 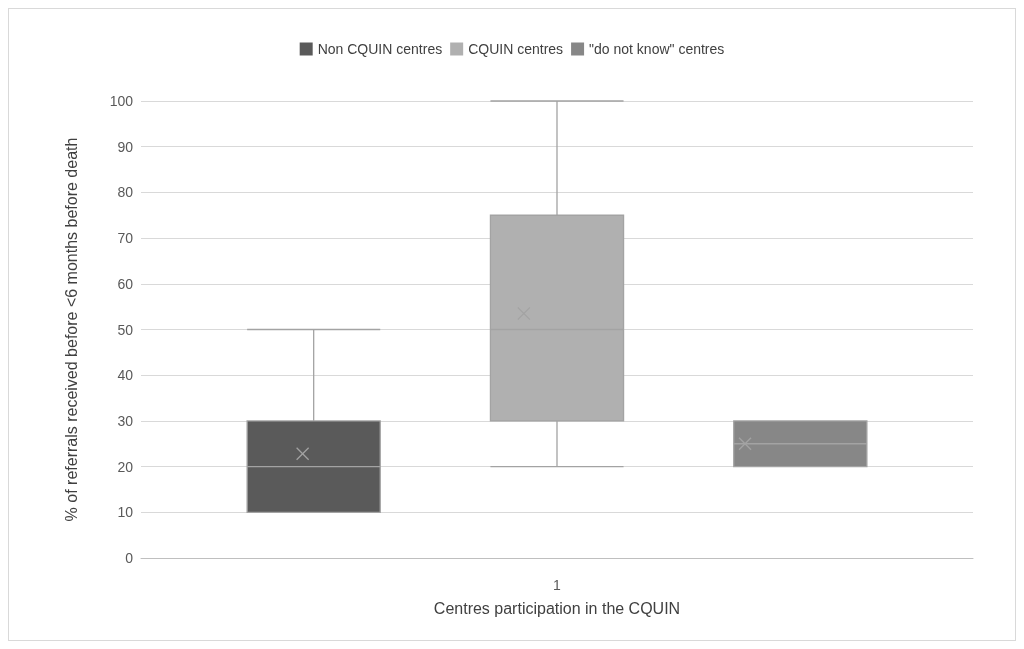 What do you see at coordinates (657, 49) in the screenshot?
I see `legend-label: "do not know" centres` at bounding box center [657, 49].